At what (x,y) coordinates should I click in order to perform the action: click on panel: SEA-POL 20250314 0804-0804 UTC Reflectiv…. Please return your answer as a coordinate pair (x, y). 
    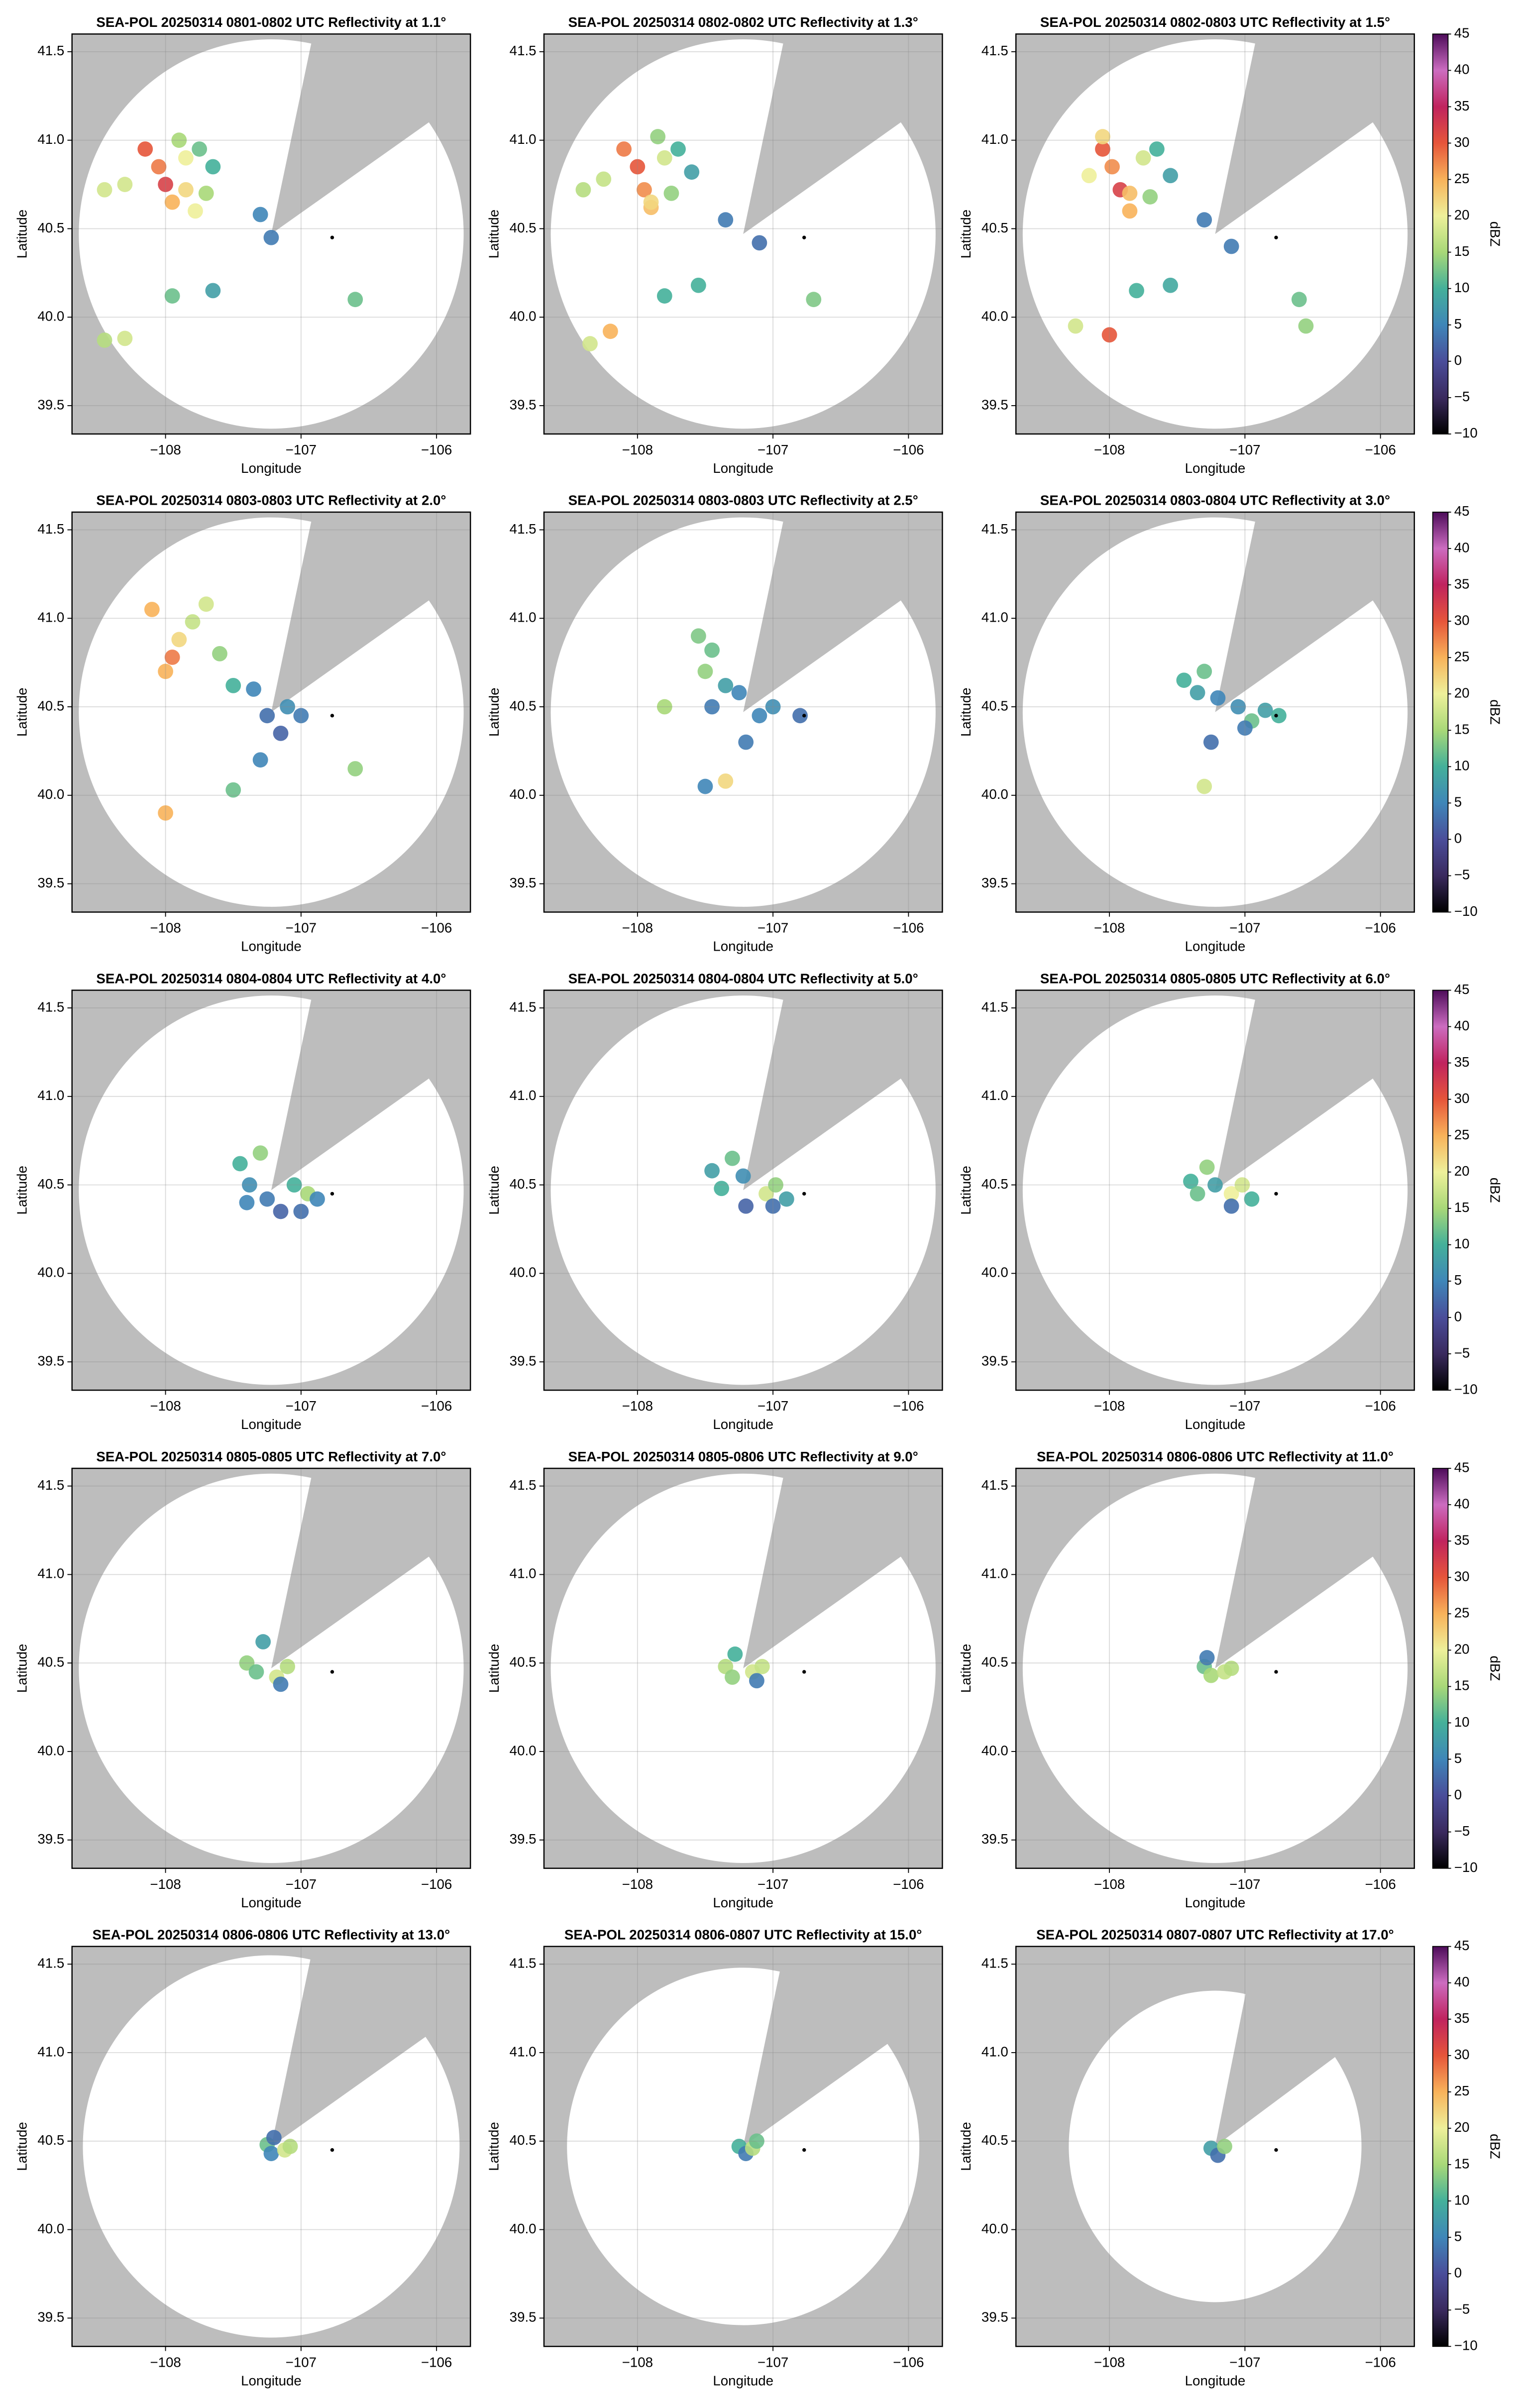
    Looking at the image, I should click on (243, 1202).